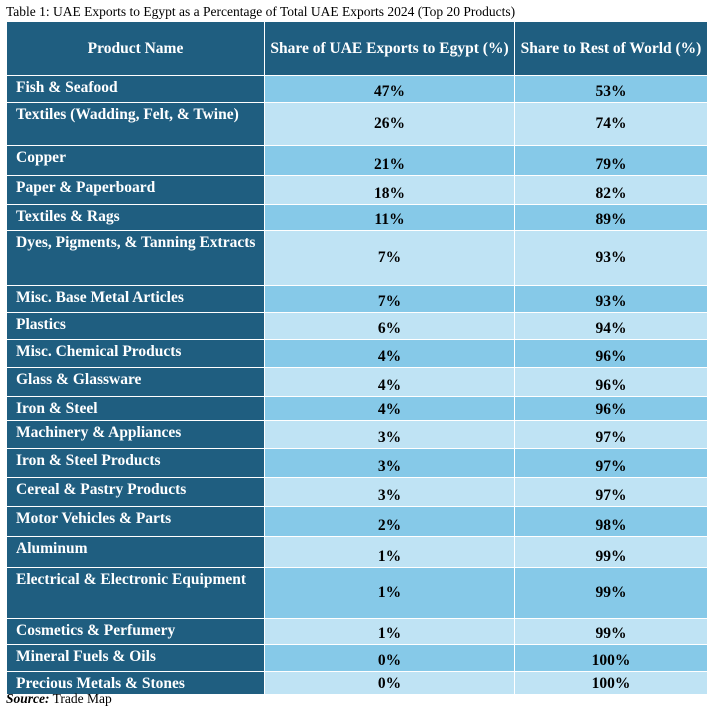  What do you see at coordinates (611, 48) in the screenshot?
I see `header-share-rest: Share to Rest of World (%)` at bounding box center [611, 48].